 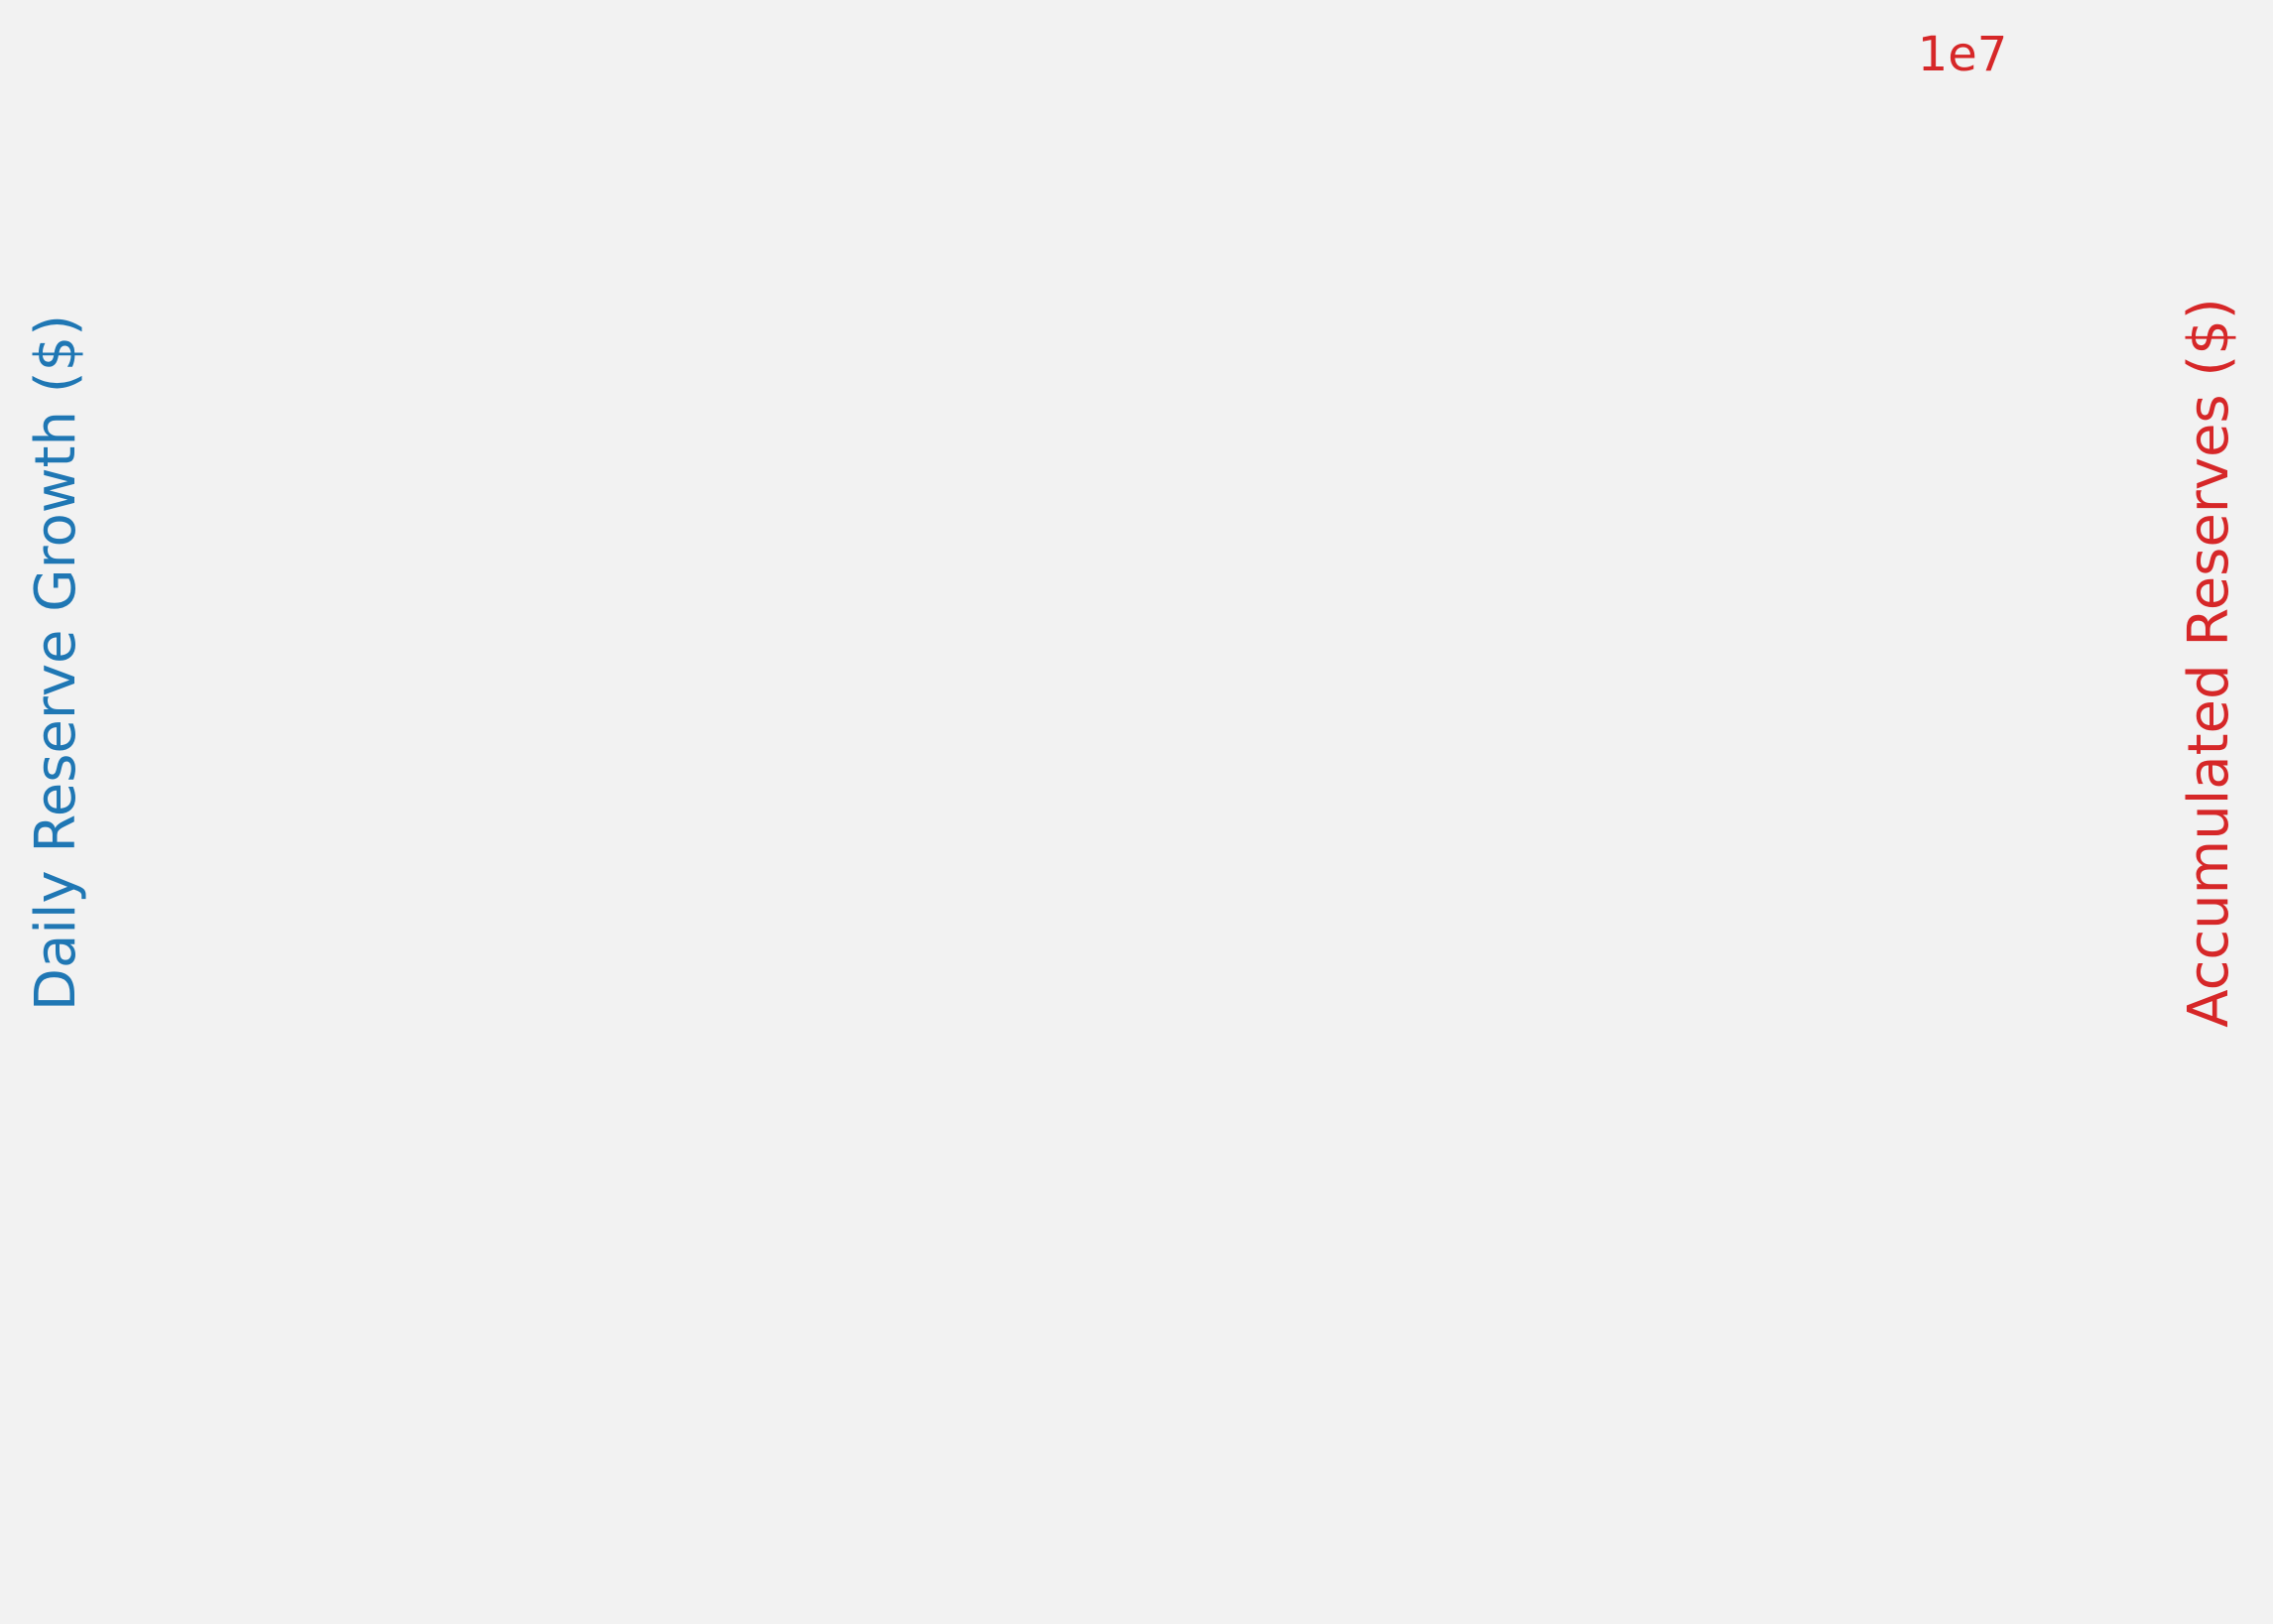 I want to click on y2-offset: 1e7, so click(x=1963, y=54).